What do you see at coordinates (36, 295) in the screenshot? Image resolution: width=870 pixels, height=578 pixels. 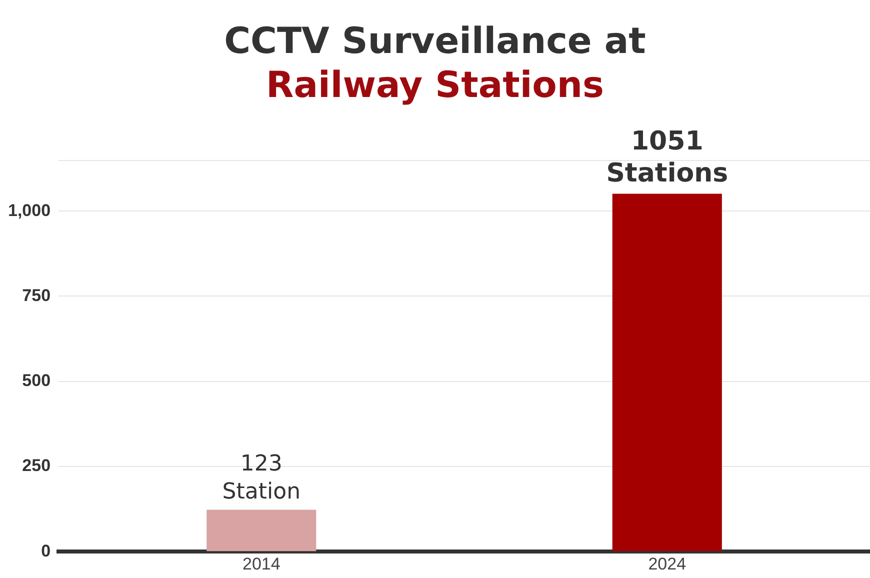 I see `y-tick-label: 750` at bounding box center [36, 295].